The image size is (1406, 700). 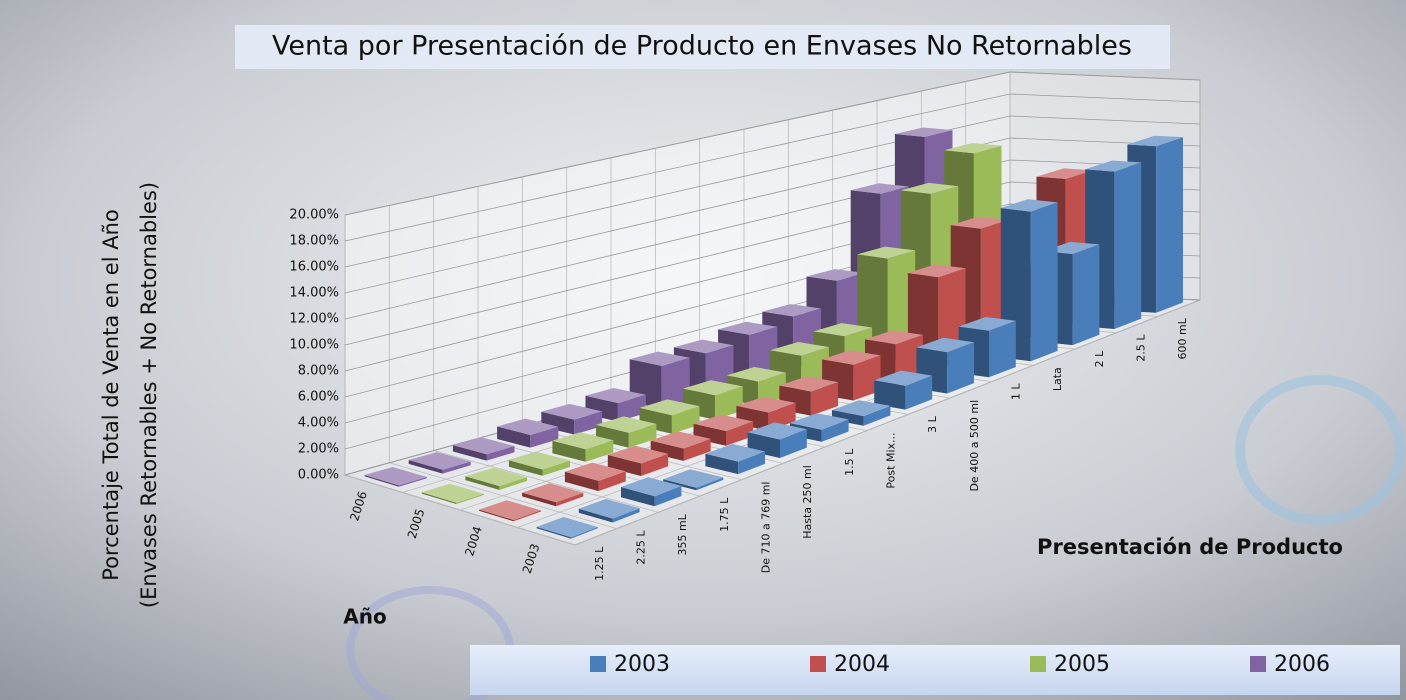 I want to click on y-tick-label: 4.00%, so click(x=318, y=423).